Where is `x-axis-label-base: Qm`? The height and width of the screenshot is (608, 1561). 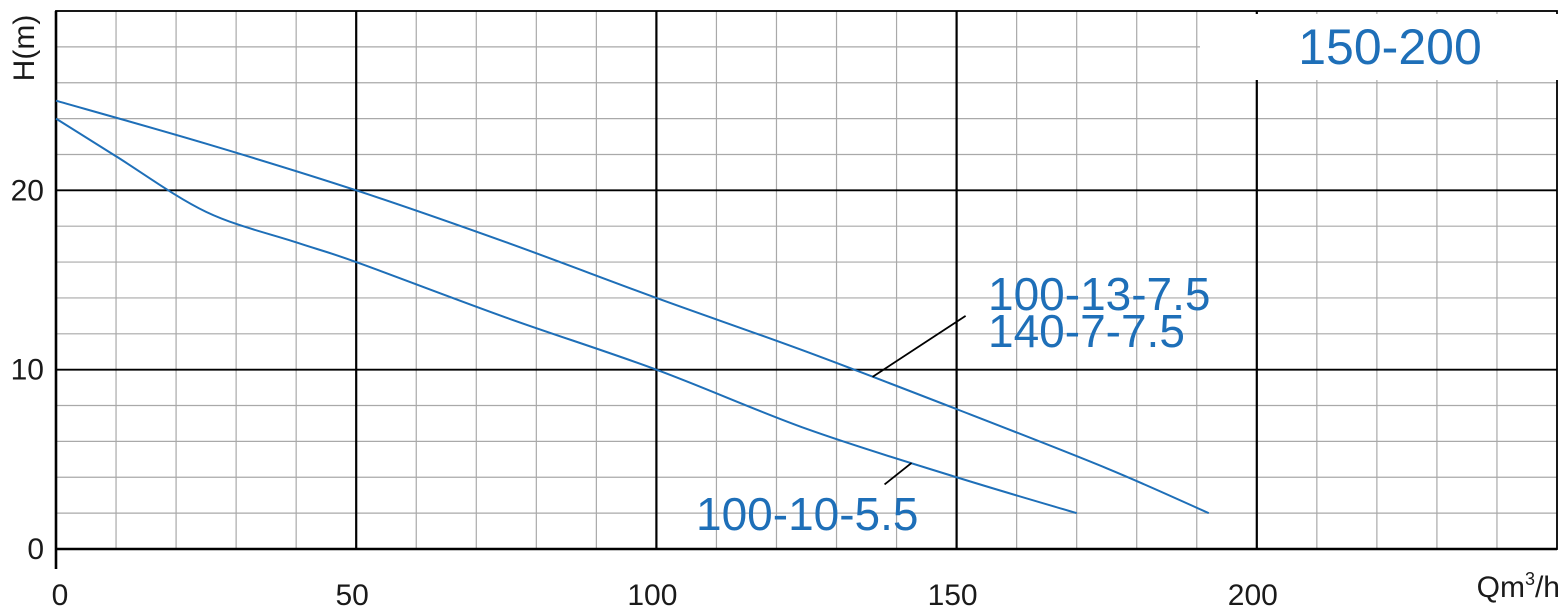 x-axis-label-base: Qm is located at coordinates (1501, 587).